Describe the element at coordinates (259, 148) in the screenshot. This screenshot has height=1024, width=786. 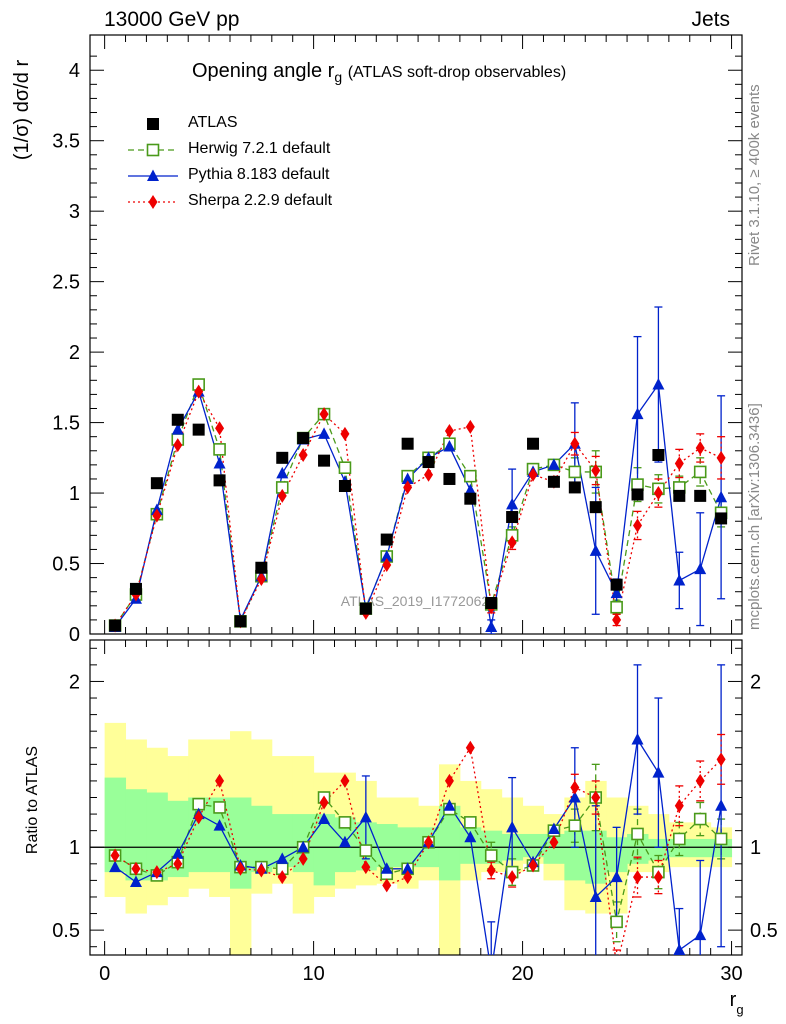
I see `legend-label-herwig: Herwig 7.2.1 default` at that location.